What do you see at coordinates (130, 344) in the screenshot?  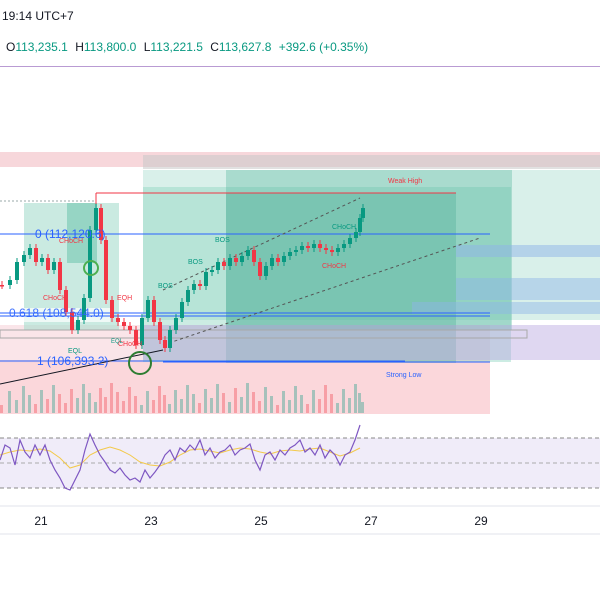 I see `choch-label-3: CHoCH` at bounding box center [130, 344].